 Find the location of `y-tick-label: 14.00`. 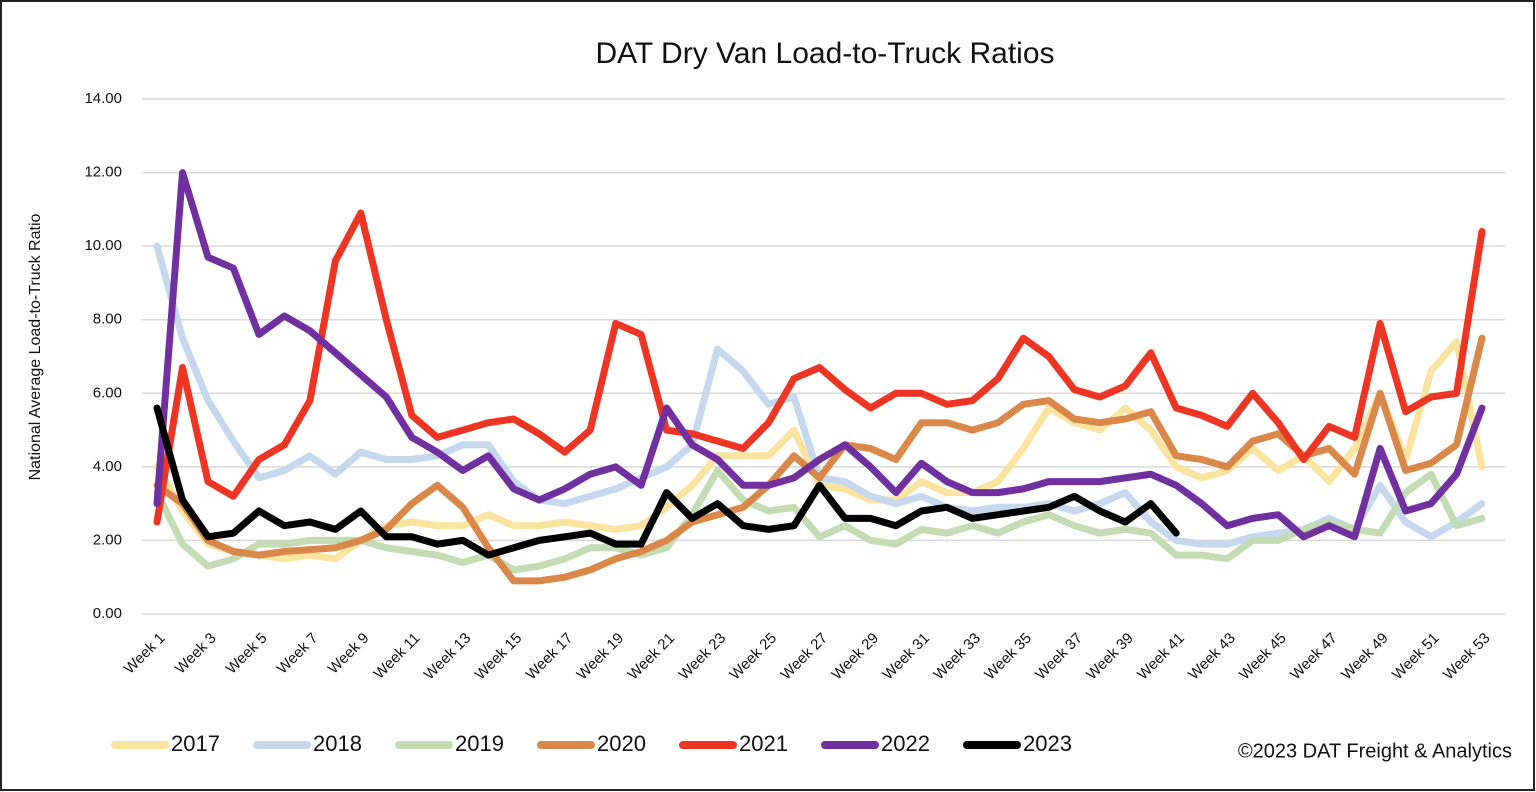

y-tick-label: 14.00 is located at coordinates (103, 98).